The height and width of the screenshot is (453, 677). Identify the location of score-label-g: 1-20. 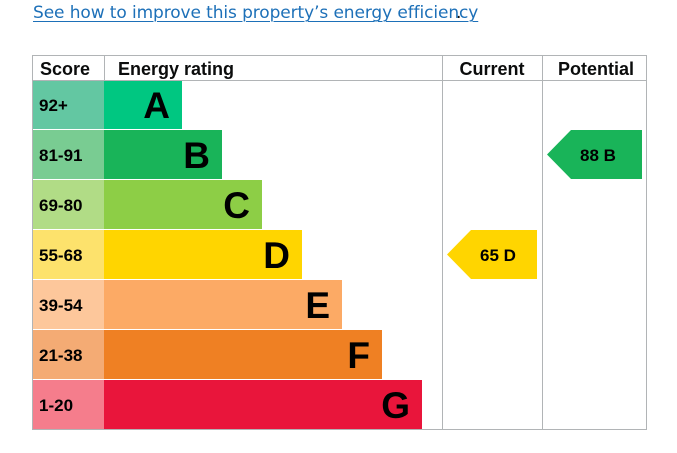
(56, 405).